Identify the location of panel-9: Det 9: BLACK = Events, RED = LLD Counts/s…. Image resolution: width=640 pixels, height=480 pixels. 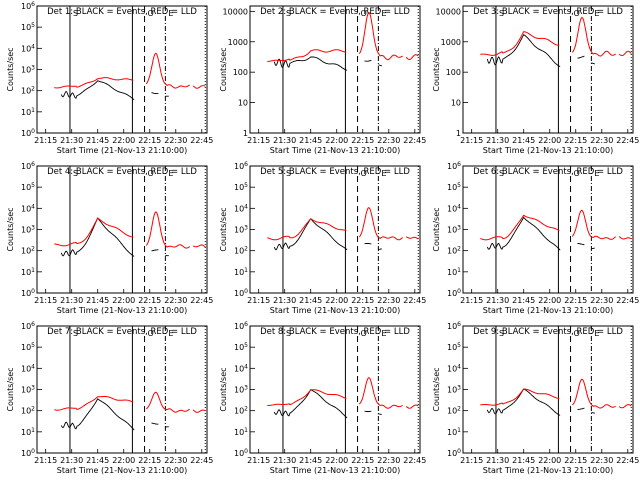
(535, 398).